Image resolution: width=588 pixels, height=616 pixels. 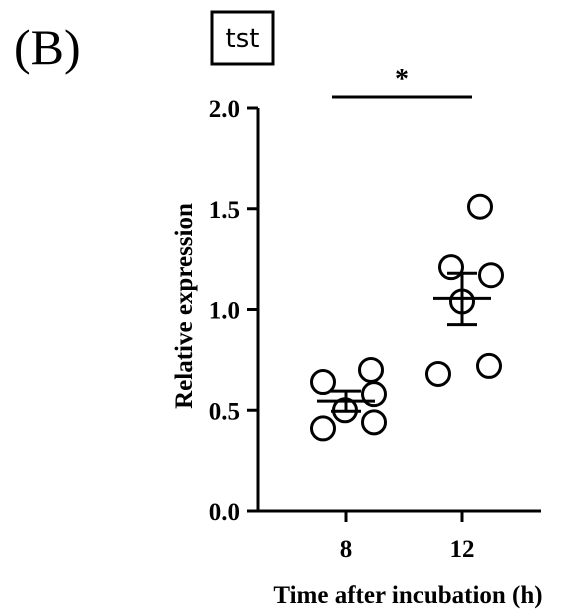 I want to click on x-axis-title: Time after incubation (h), so click(x=407, y=595).